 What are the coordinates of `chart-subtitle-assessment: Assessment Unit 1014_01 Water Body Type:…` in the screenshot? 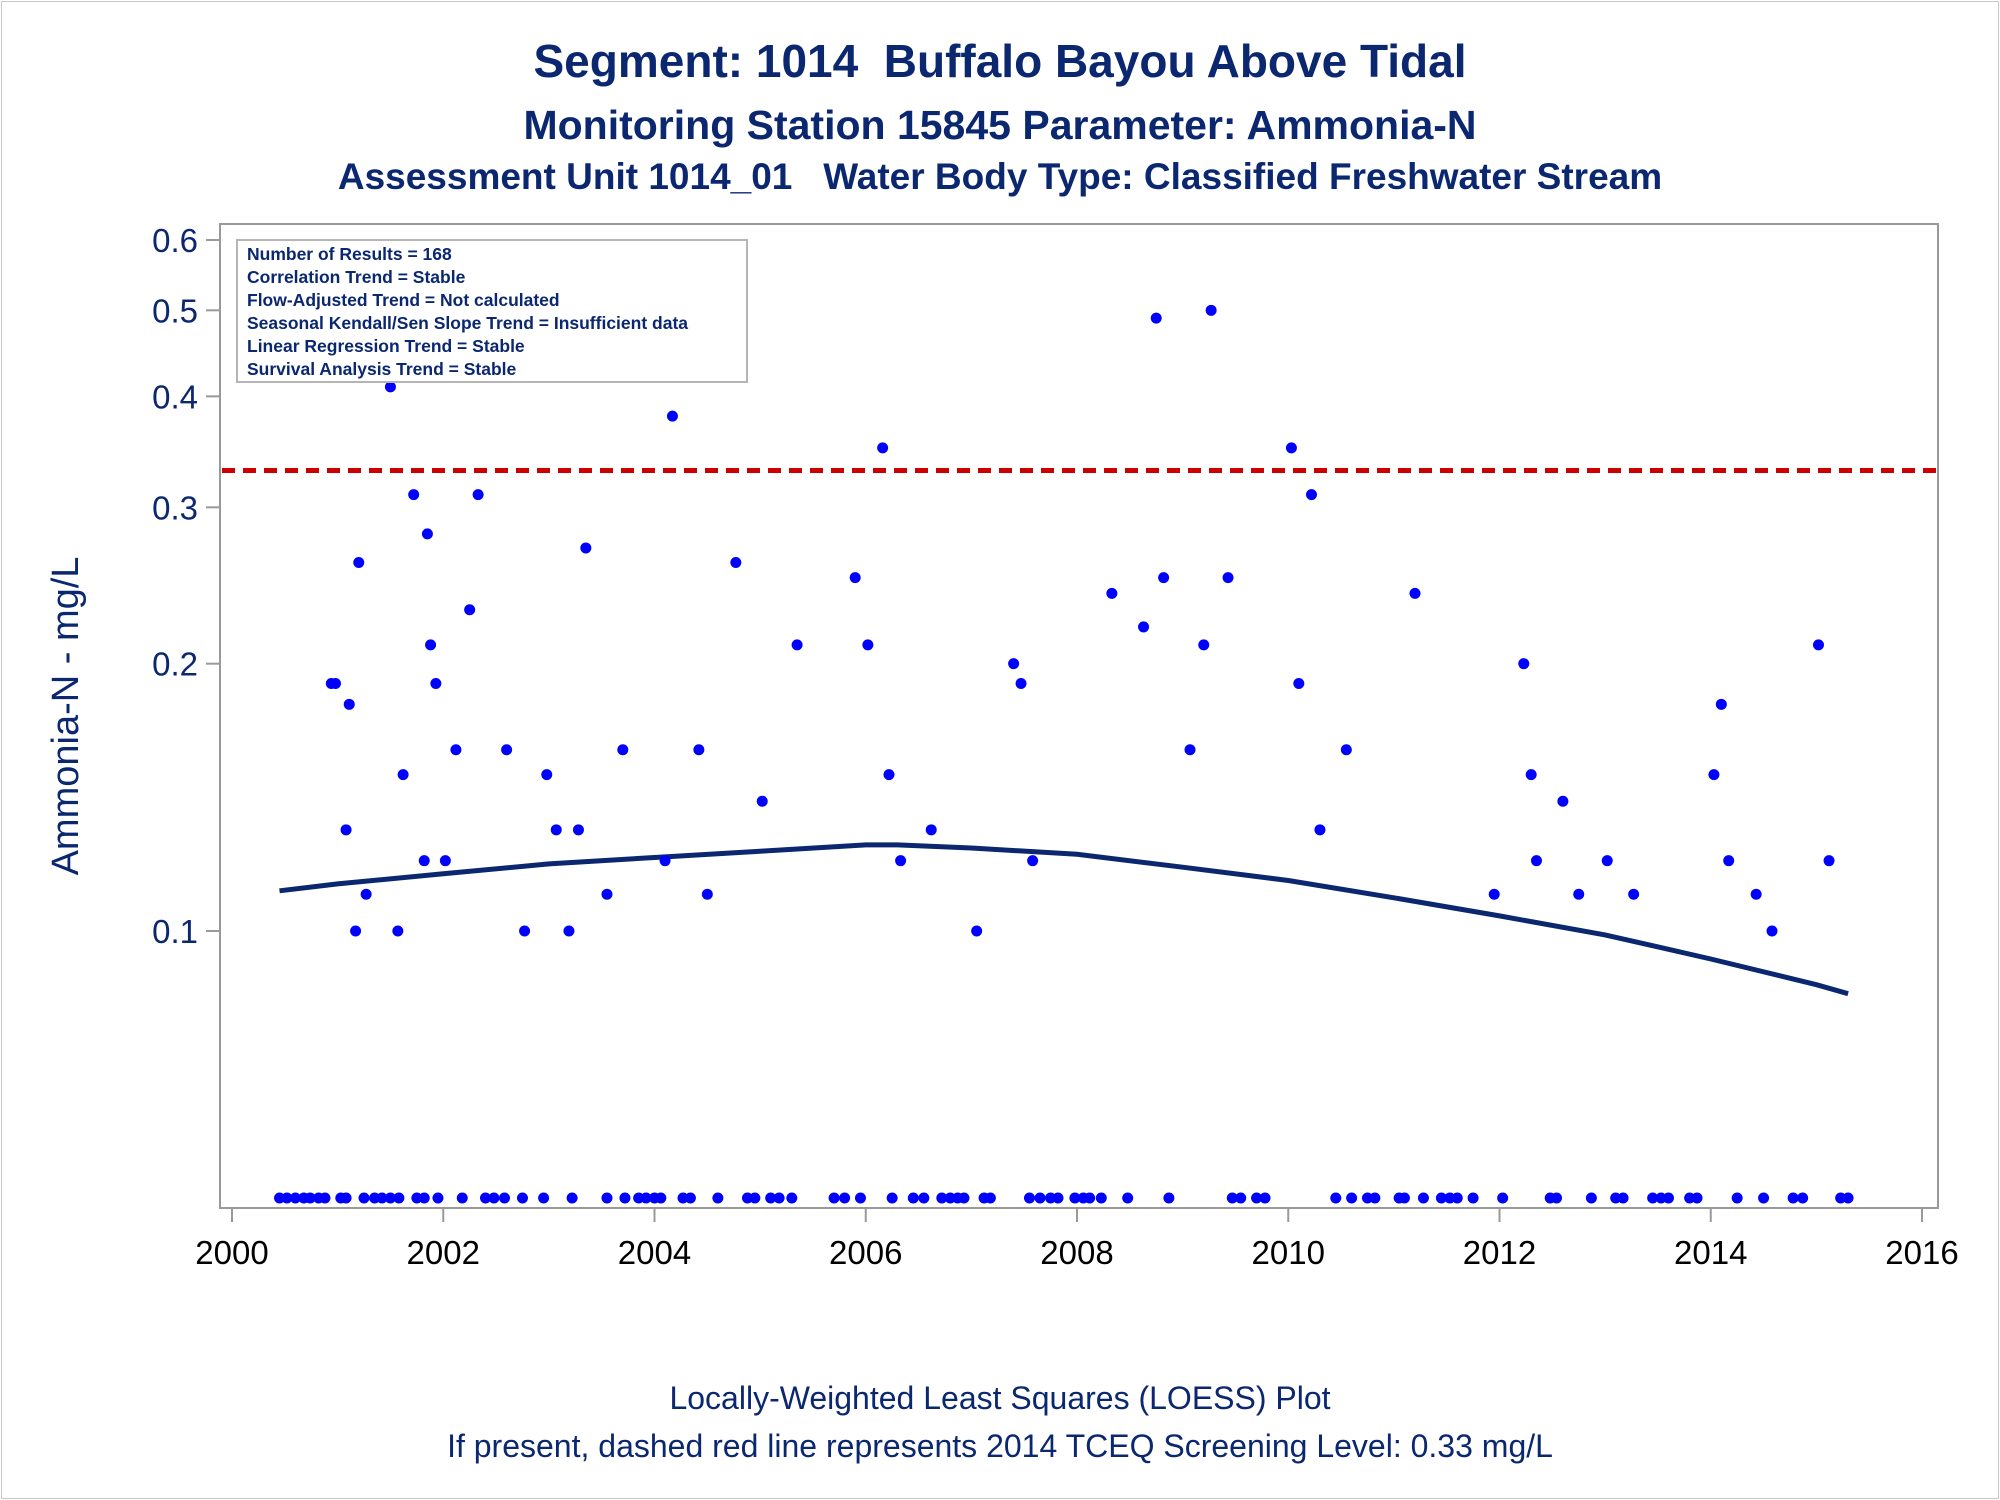 It's located at (1000, 176).